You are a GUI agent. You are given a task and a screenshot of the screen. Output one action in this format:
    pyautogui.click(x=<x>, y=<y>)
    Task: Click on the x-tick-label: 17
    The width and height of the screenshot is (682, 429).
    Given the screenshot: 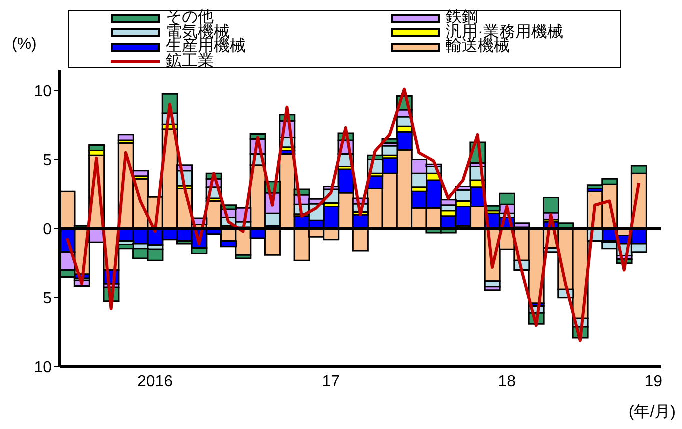 What is the action you would take?
    pyautogui.click(x=331, y=381)
    